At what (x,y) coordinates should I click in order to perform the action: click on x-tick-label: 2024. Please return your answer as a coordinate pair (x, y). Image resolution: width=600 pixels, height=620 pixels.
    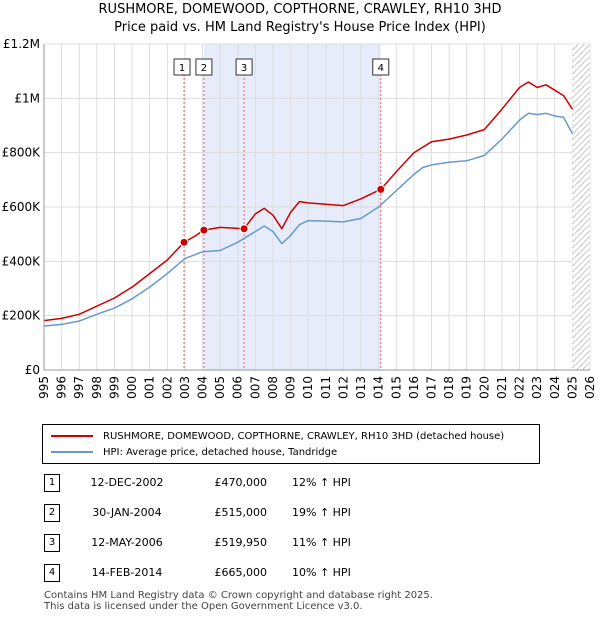
    Looking at the image, I should click on (555, 388).